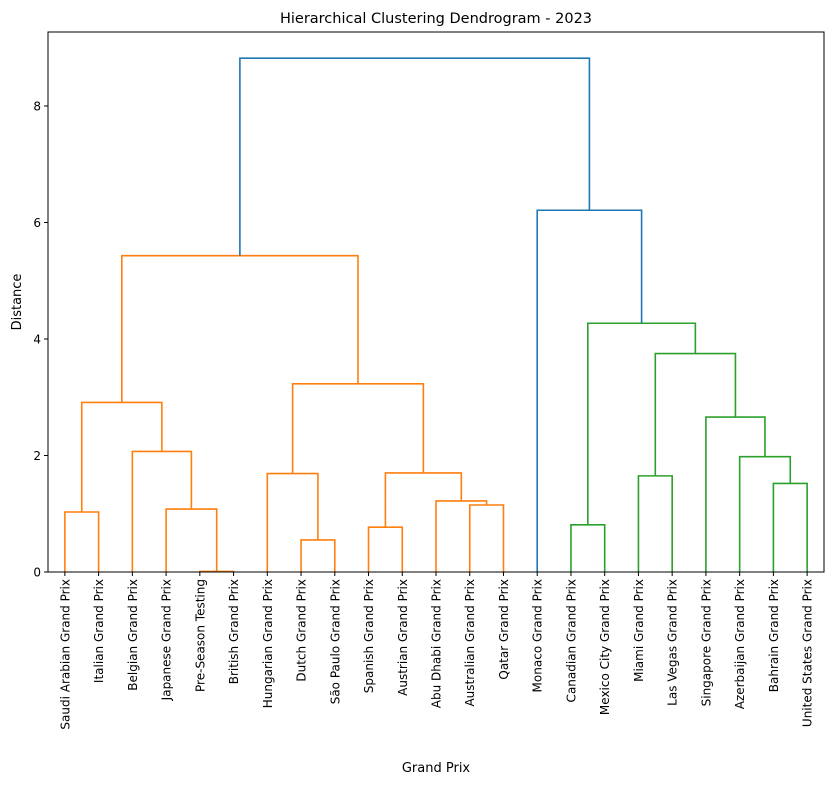  What do you see at coordinates (470, 643) in the screenshot?
I see `x-tick-label-12: Australian Grand Prix` at bounding box center [470, 643].